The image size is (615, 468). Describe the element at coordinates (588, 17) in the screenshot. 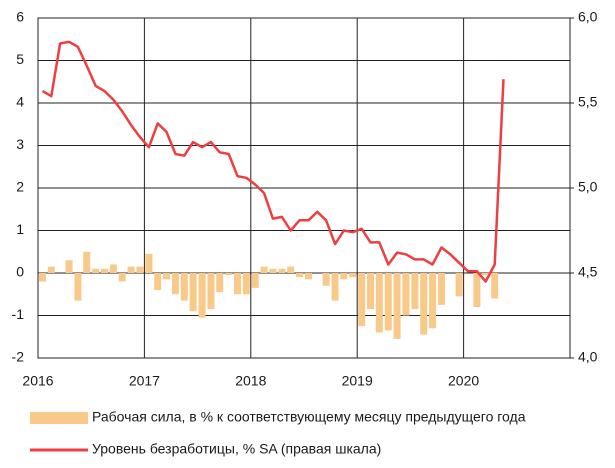

I see `y2-tick-label: 6,0` at that location.